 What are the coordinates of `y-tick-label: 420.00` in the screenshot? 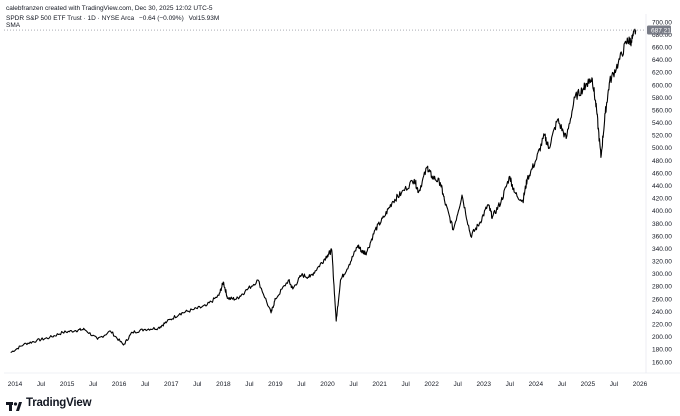 It's located at (662, 199).